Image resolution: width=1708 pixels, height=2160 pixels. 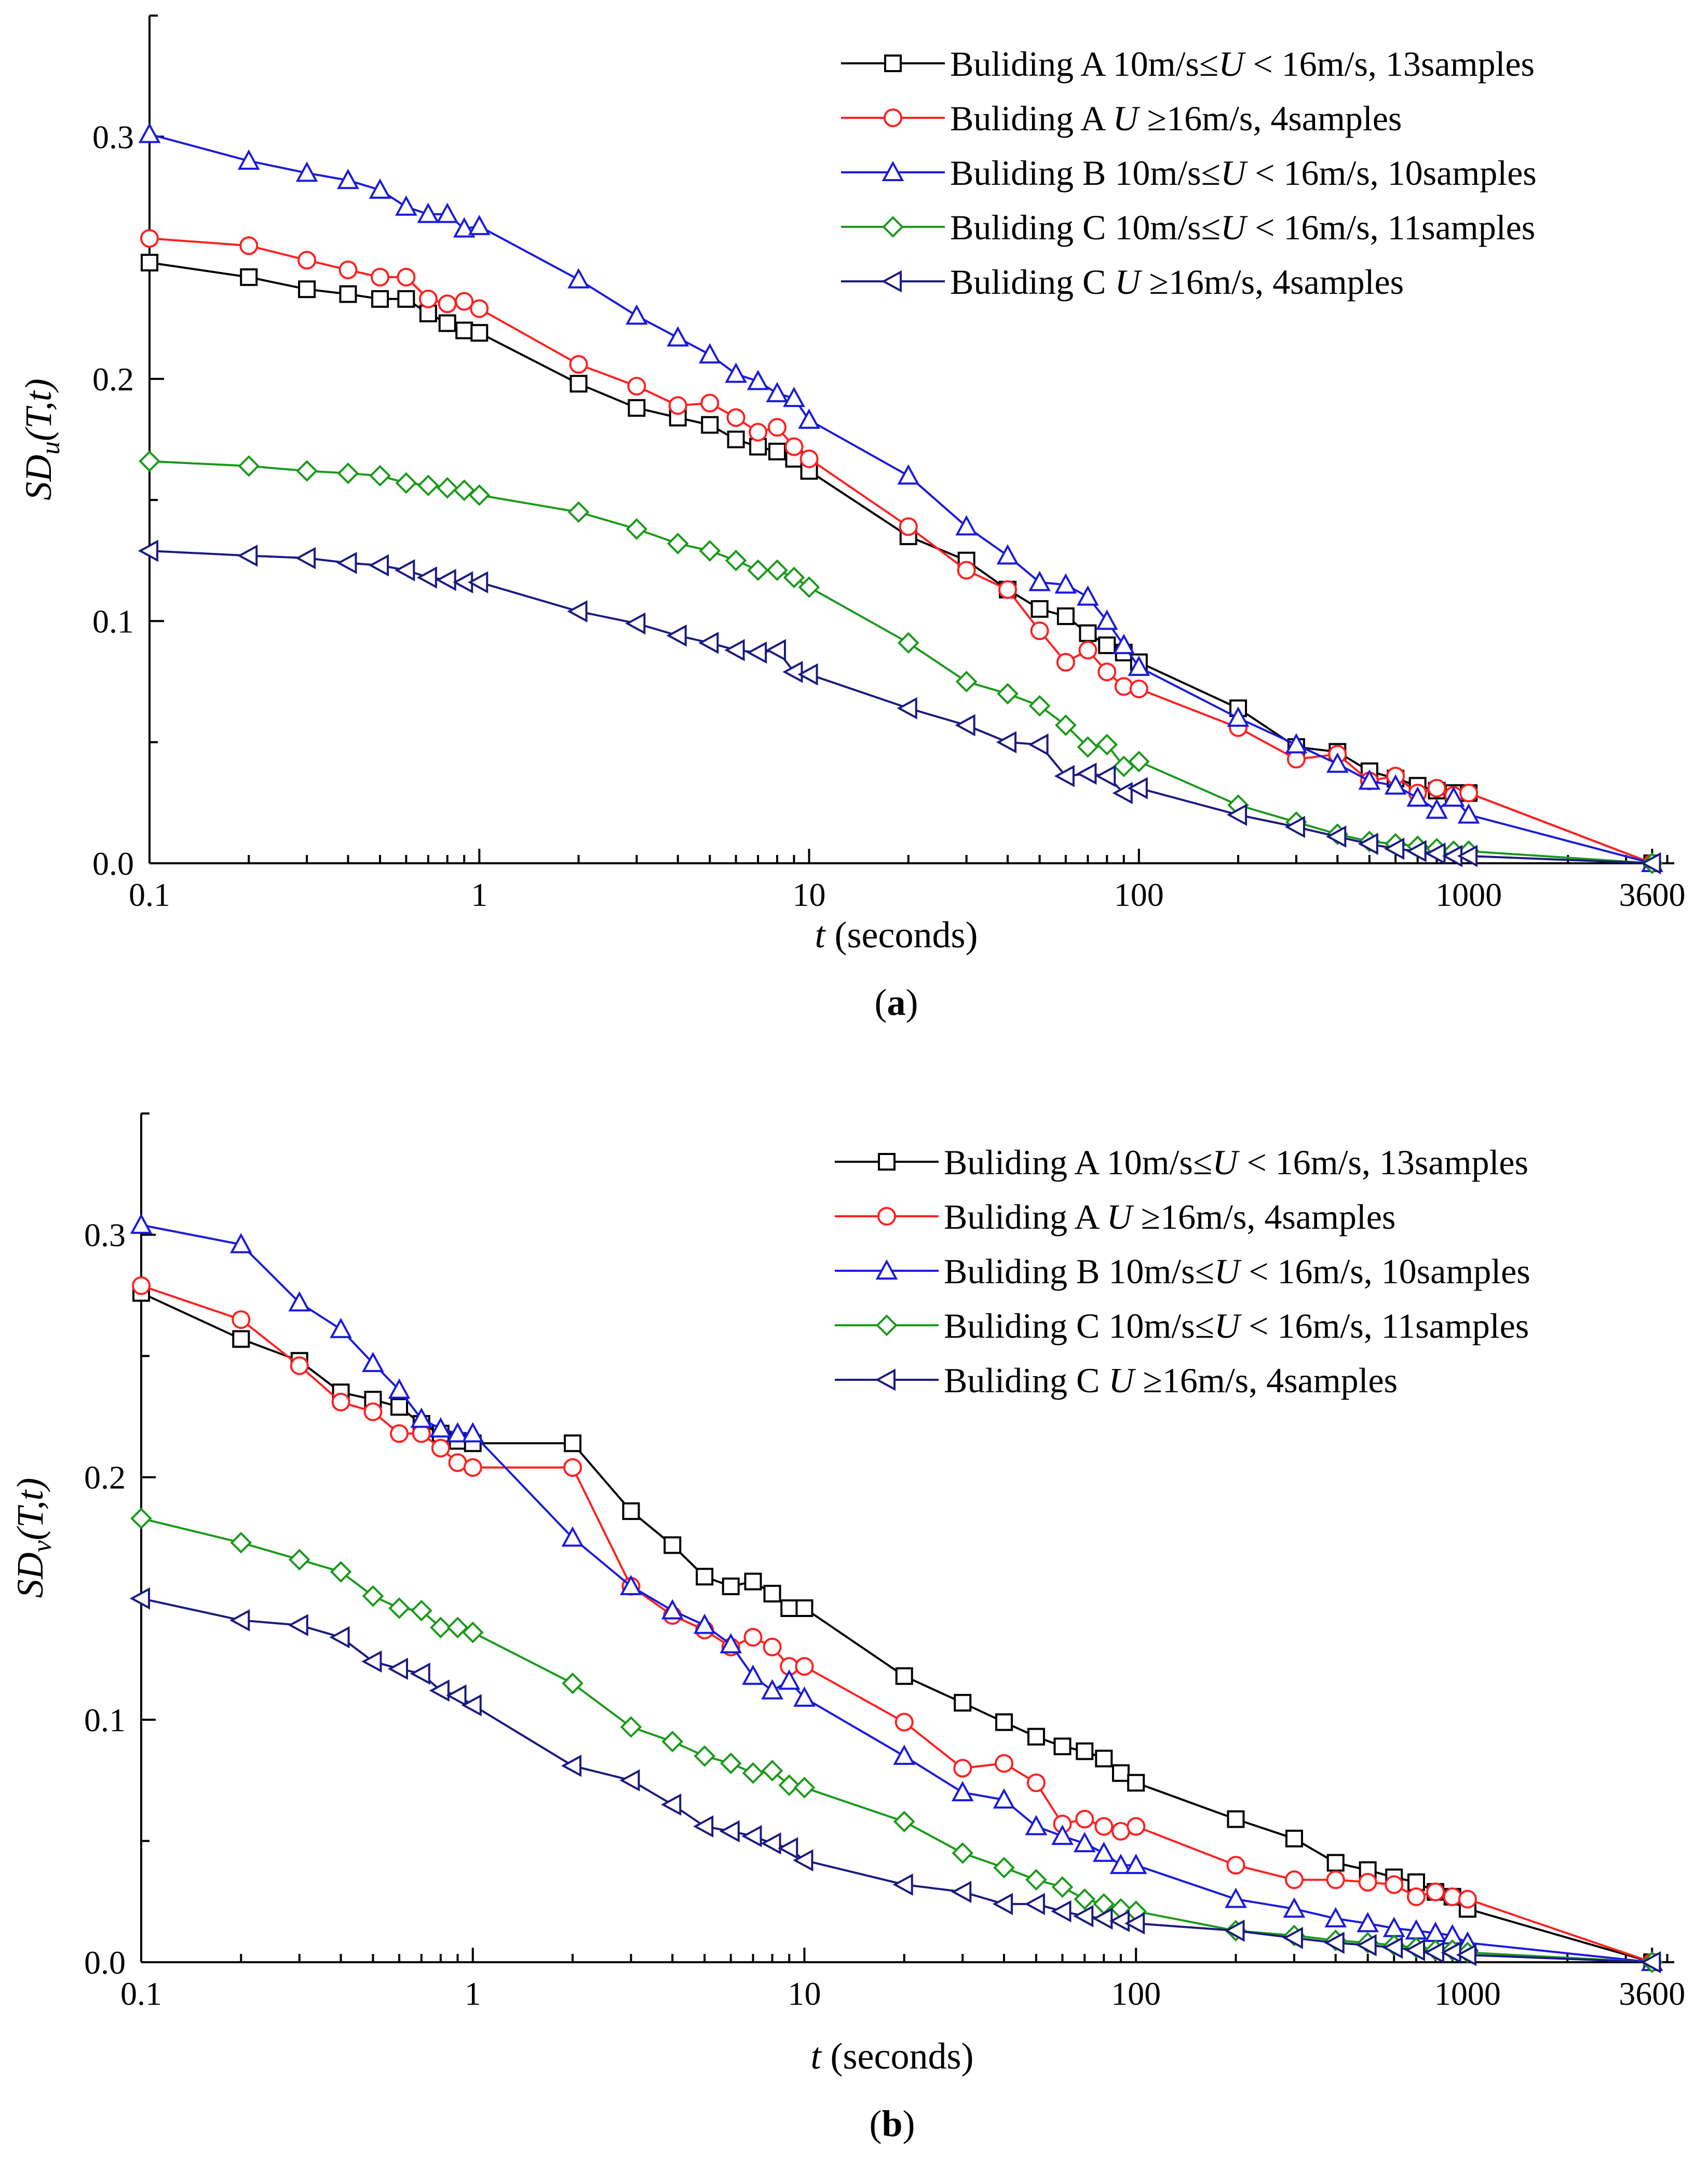 What do you see at coordinates (1169, 1217) in the screenshot?
I see `legend-label: Buliding A U ≥16m/s, 4samples` at bounding box center [1169, 1217].